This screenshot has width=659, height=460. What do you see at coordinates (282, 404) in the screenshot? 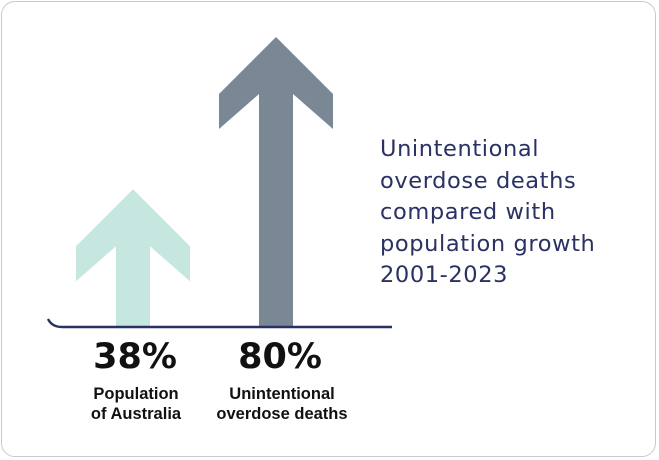
I see `category-label-overdose: Unintentional overdose deaths` at bounding box center [282, 404].